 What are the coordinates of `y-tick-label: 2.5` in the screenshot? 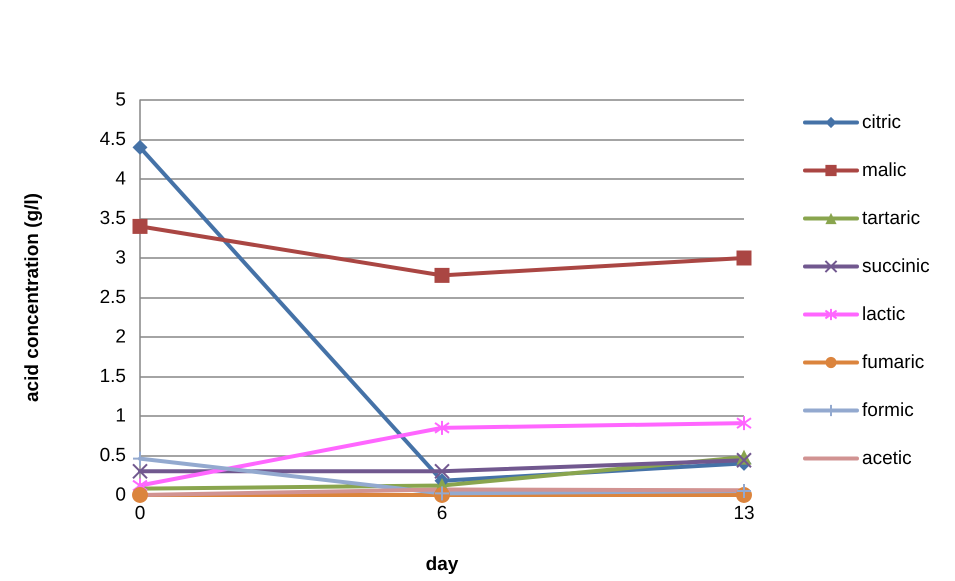 It's located at (113, 297).